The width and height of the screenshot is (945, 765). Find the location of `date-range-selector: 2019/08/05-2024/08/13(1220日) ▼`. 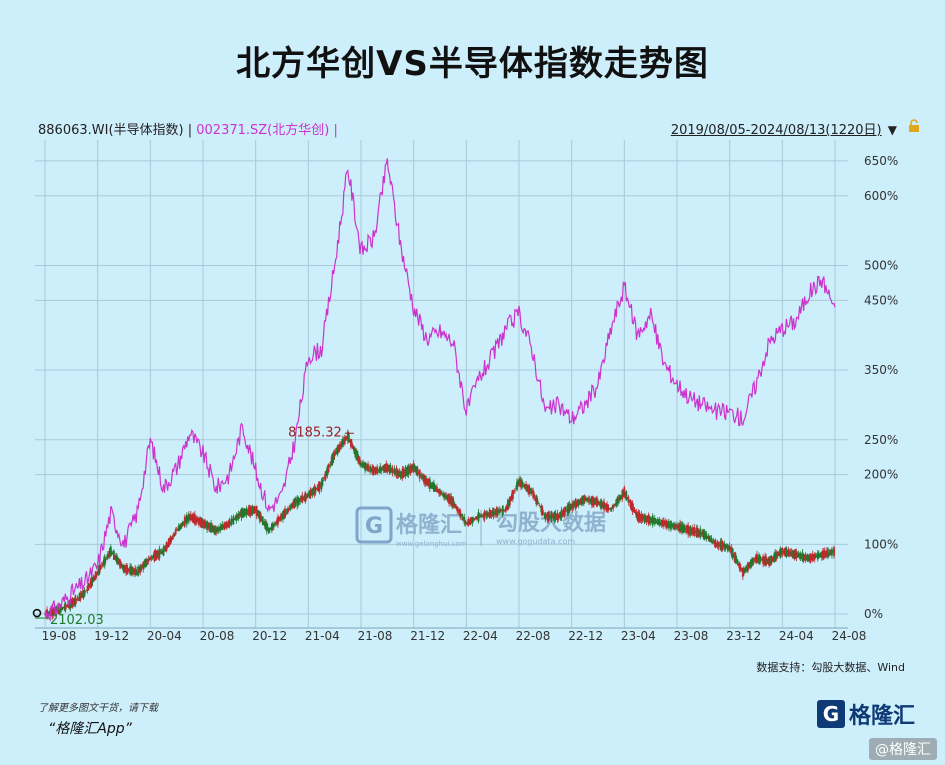

date-range-selector: 2019/08/05-2024/08/13(1220日) ▼ is located at coordinates (784, 128).